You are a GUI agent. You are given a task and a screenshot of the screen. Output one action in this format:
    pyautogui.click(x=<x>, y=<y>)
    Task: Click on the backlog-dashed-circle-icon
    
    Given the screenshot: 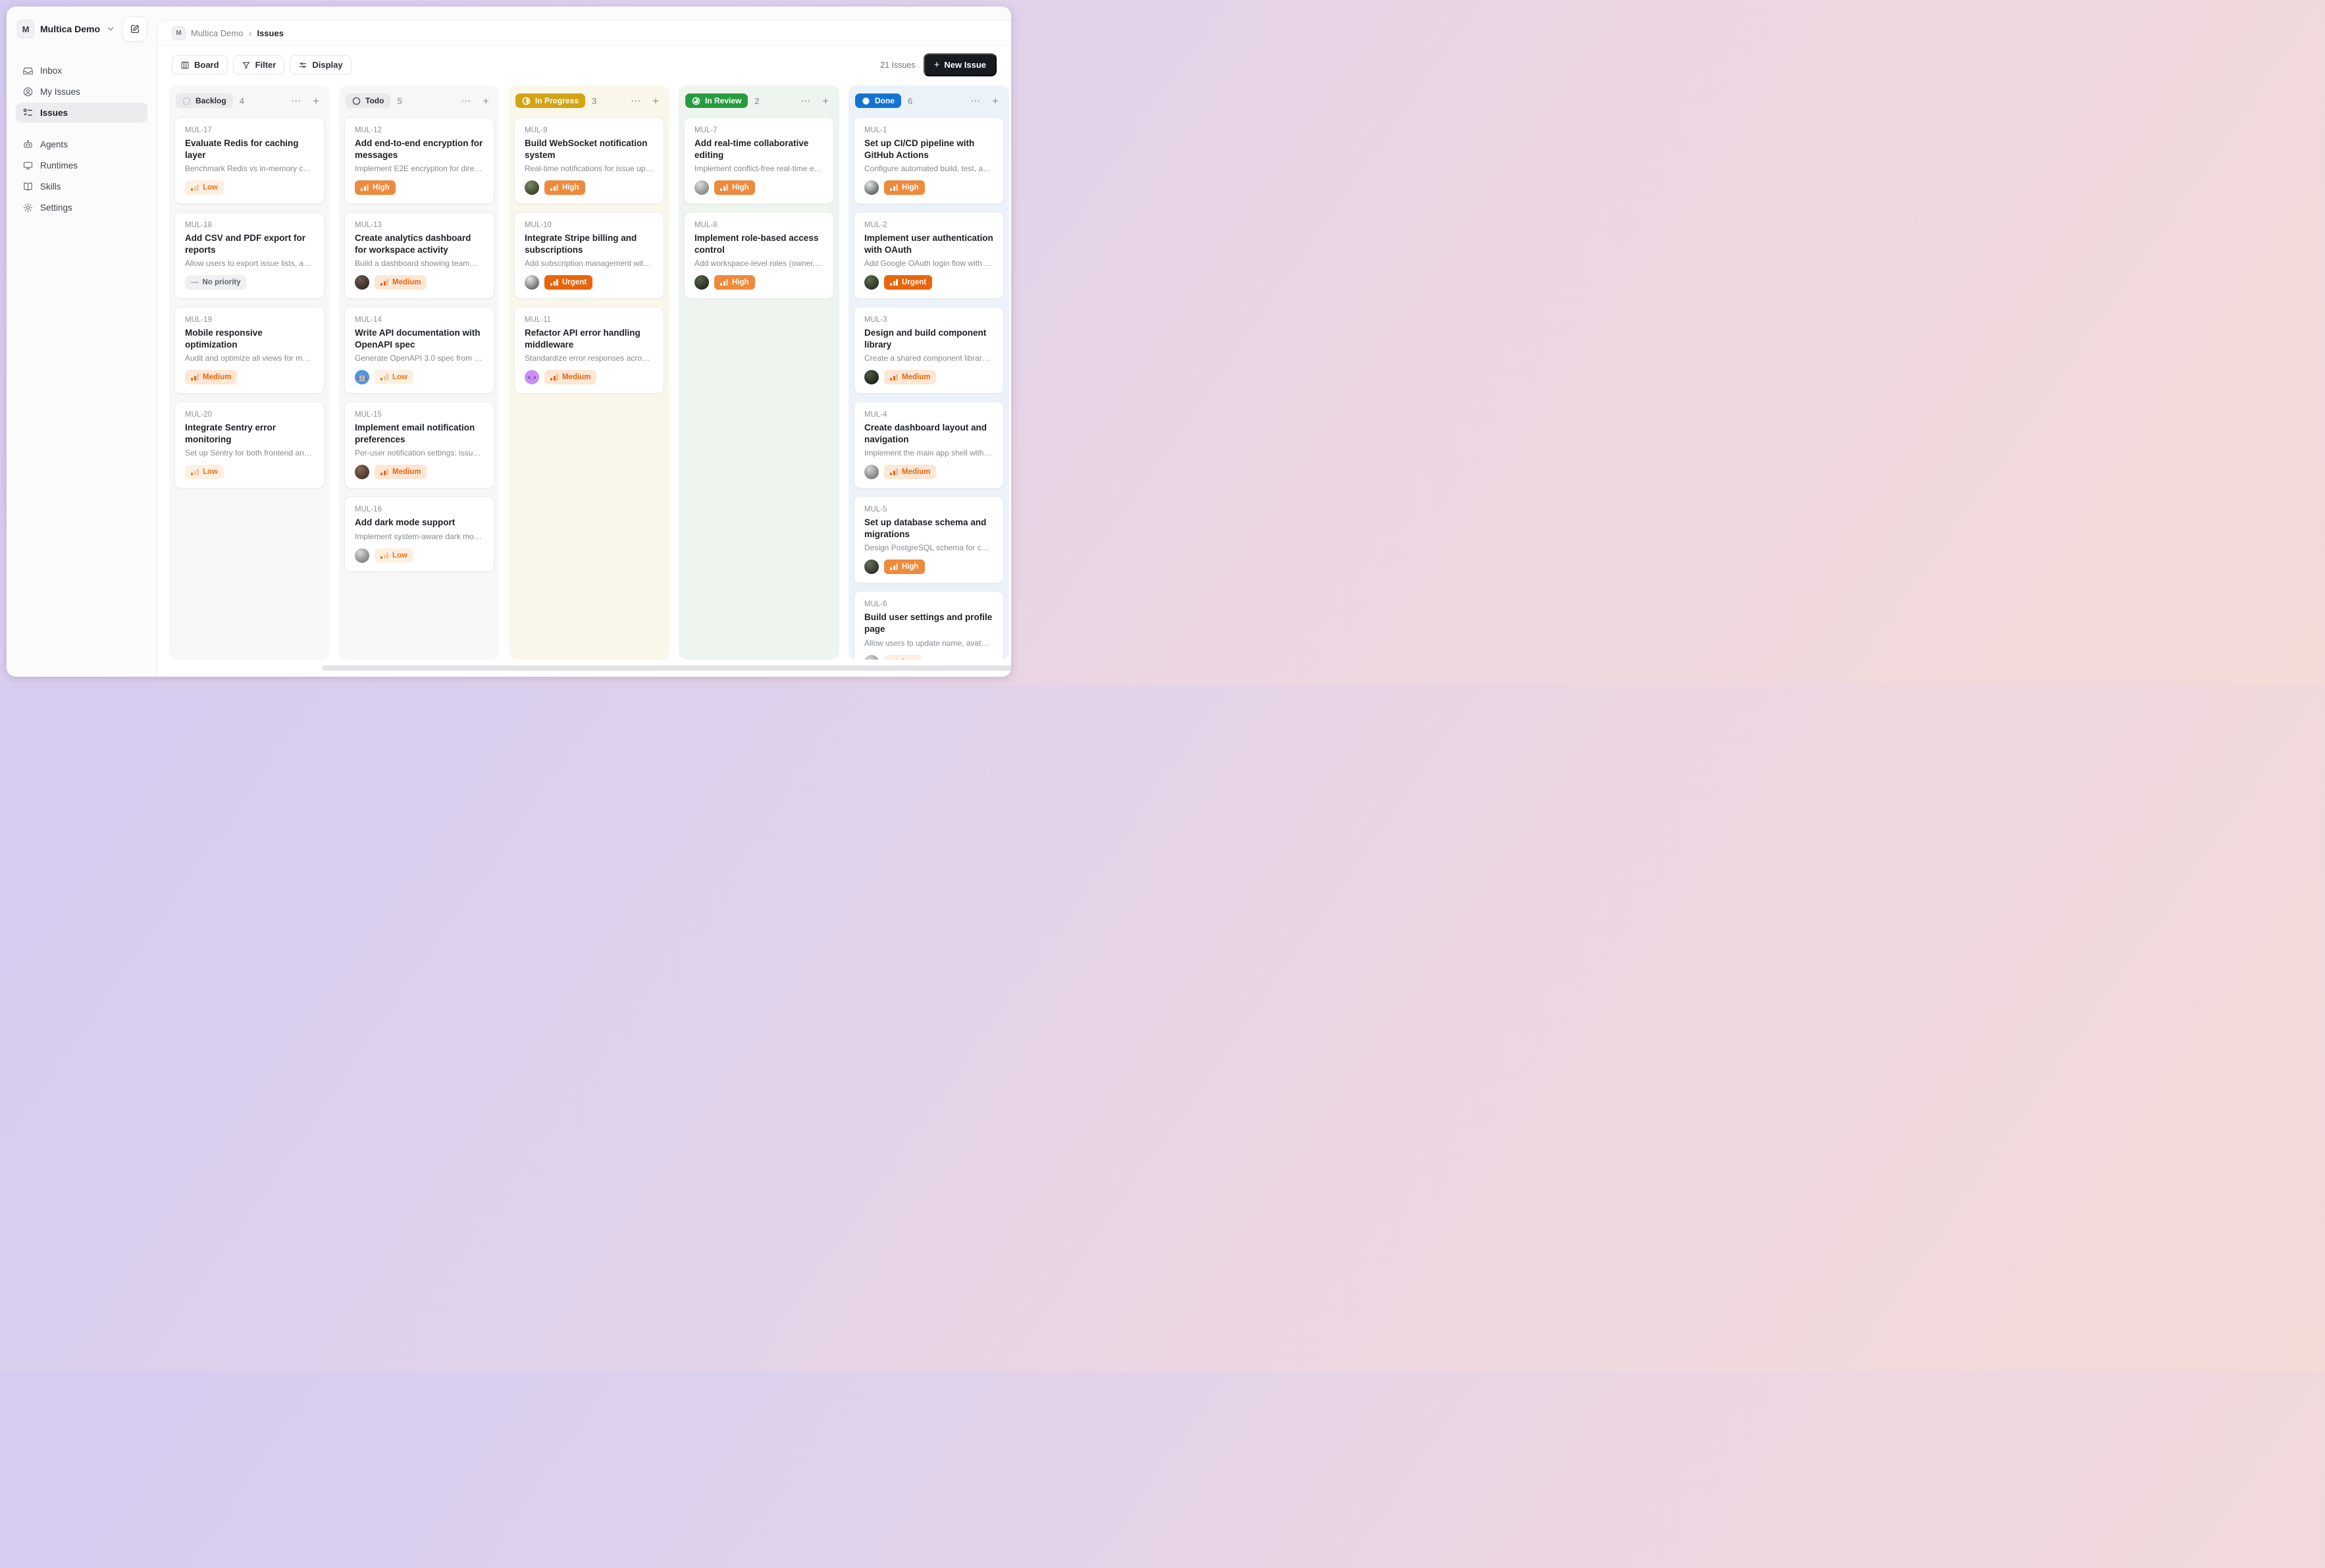 What is the action you would take?
    pyautogui.click(x=186, y=101)
    